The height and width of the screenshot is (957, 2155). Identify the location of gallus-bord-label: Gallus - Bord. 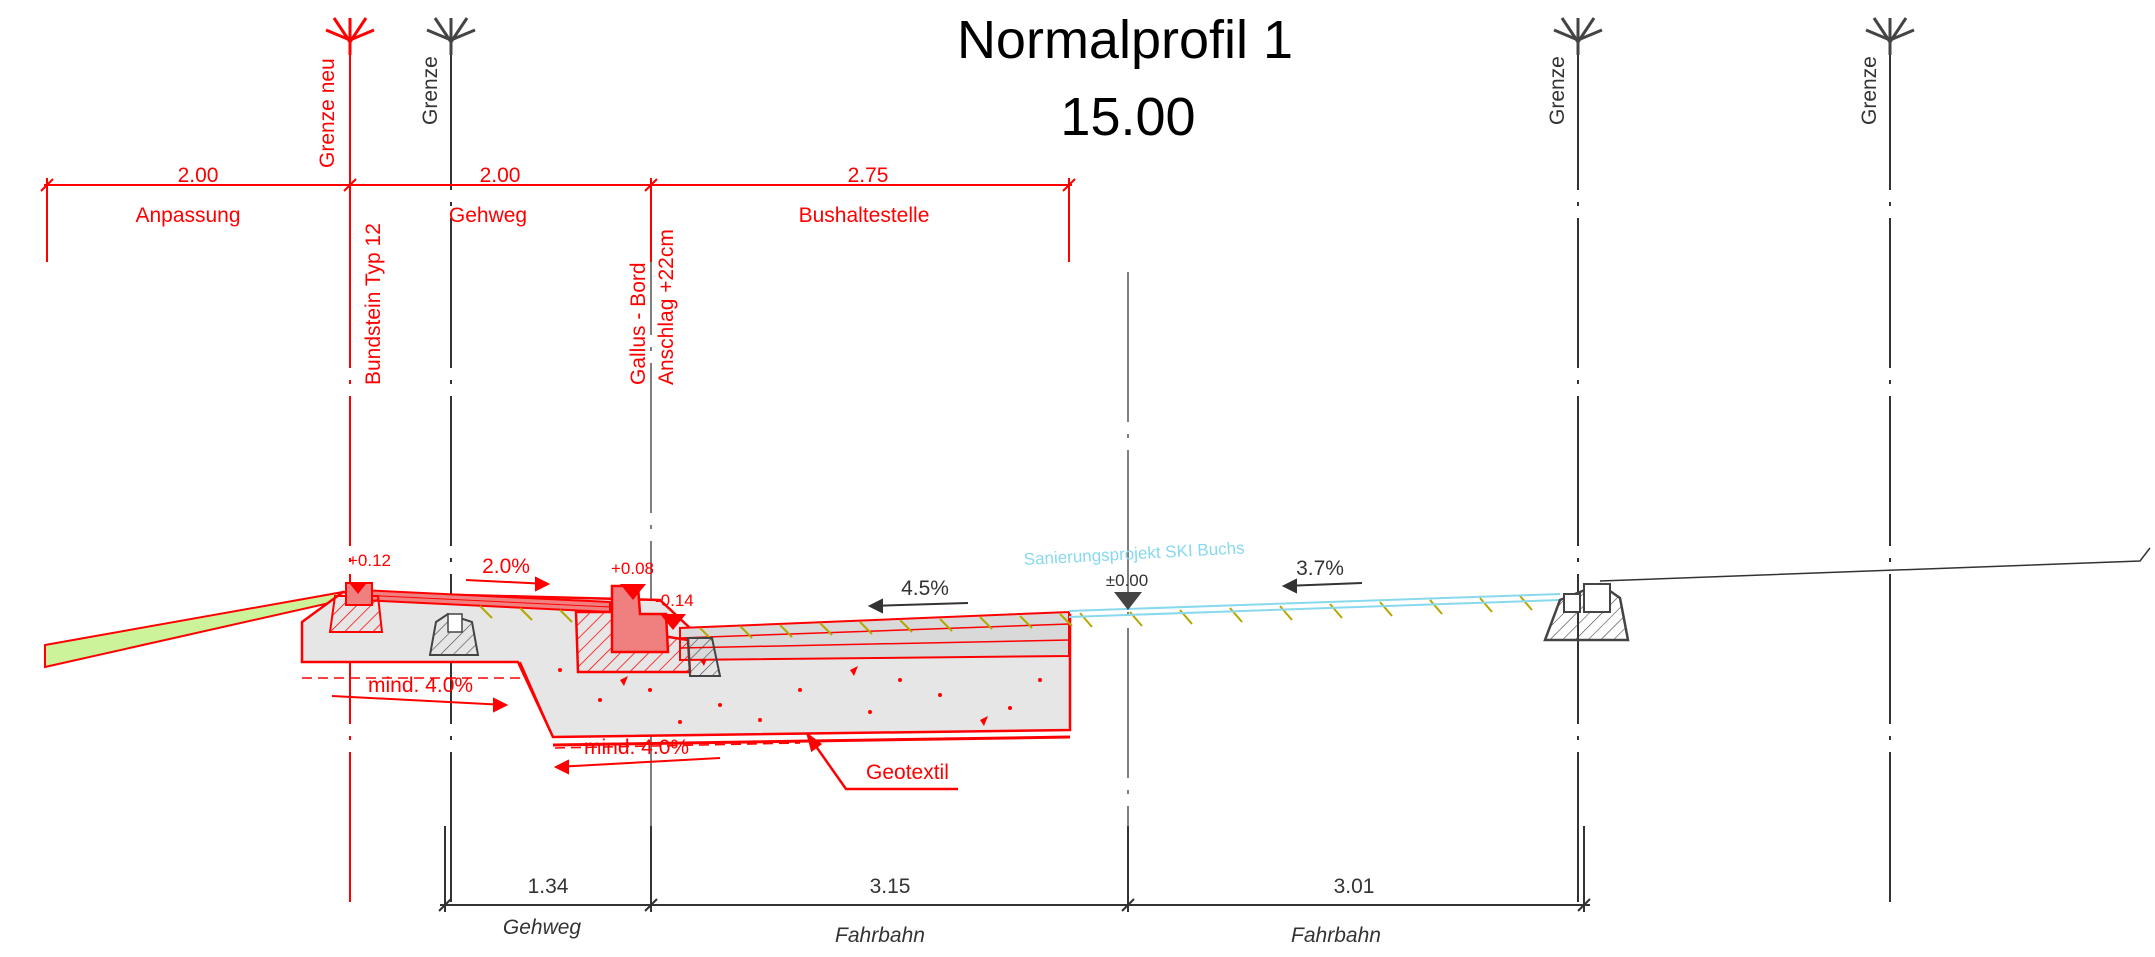
(638, 323).